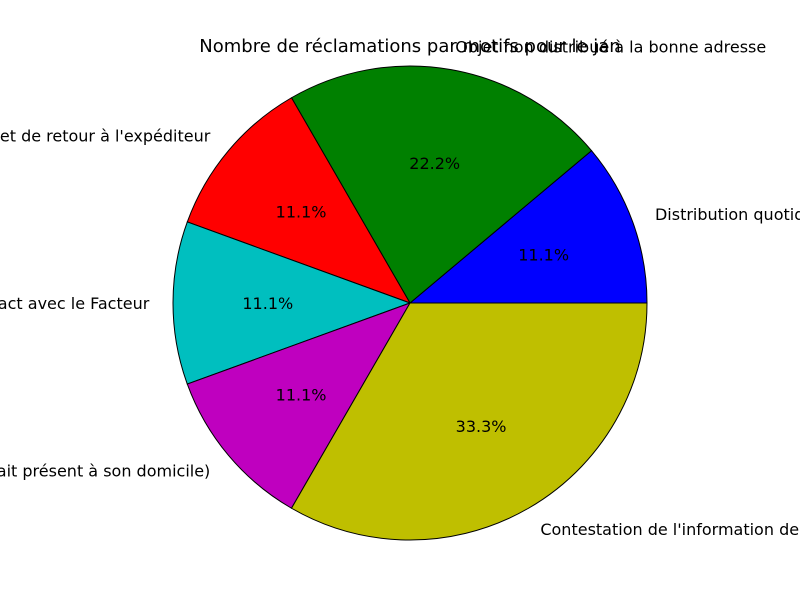 The image size is (800, 600). What do you see at coordinates (481, 426) in the screenshot?
I see `slice-percent-label: 33.3%` at bounding box center [481, 426].